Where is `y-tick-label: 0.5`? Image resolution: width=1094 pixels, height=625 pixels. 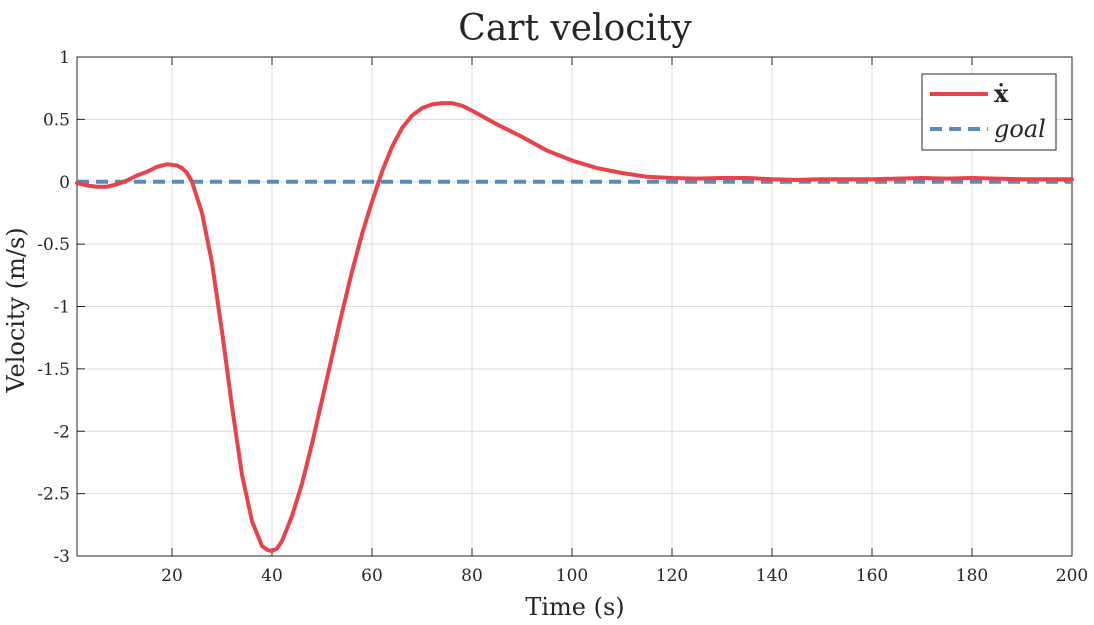 y-tick-label: 0.5 is located at coordinates (56, 120).